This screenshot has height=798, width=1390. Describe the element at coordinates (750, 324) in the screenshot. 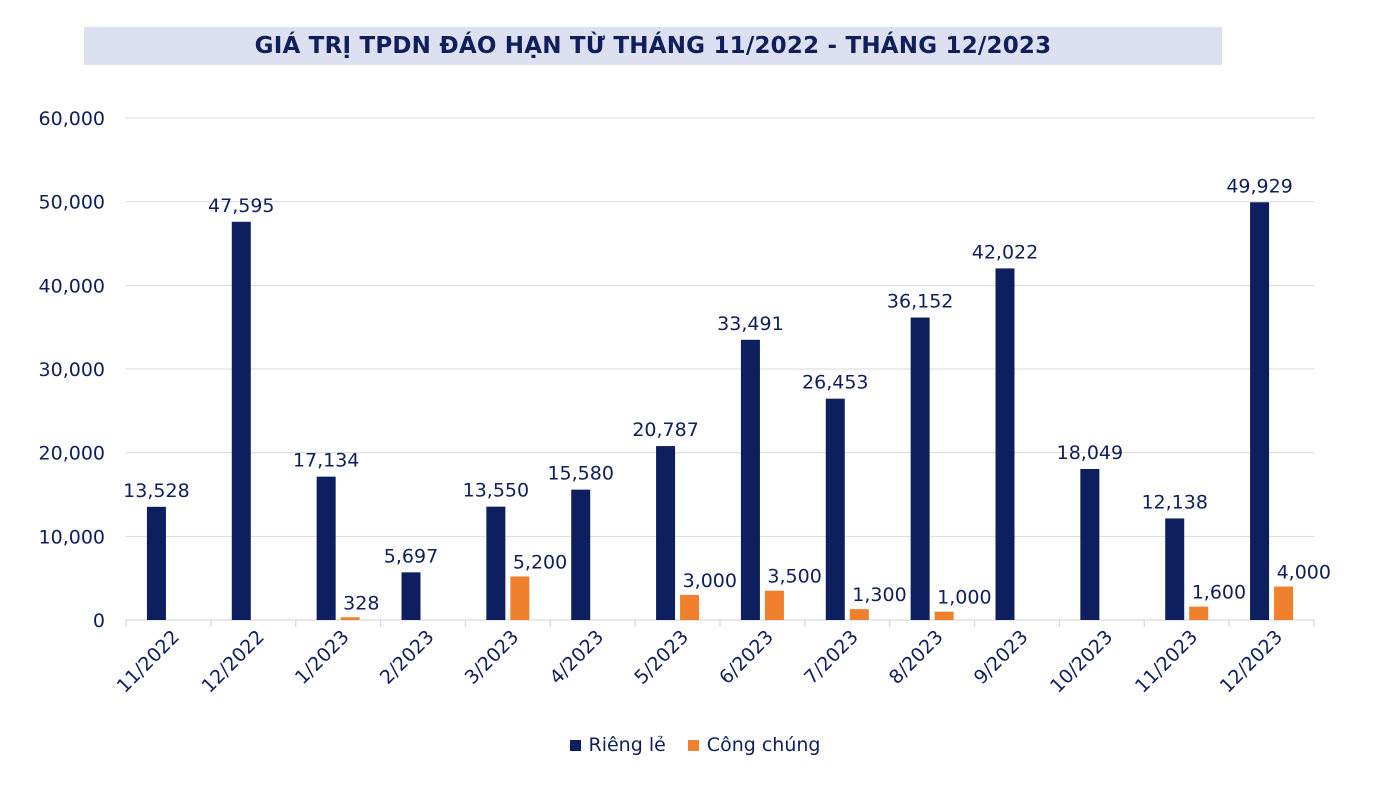

I see `data-label: 33,491` at that location.